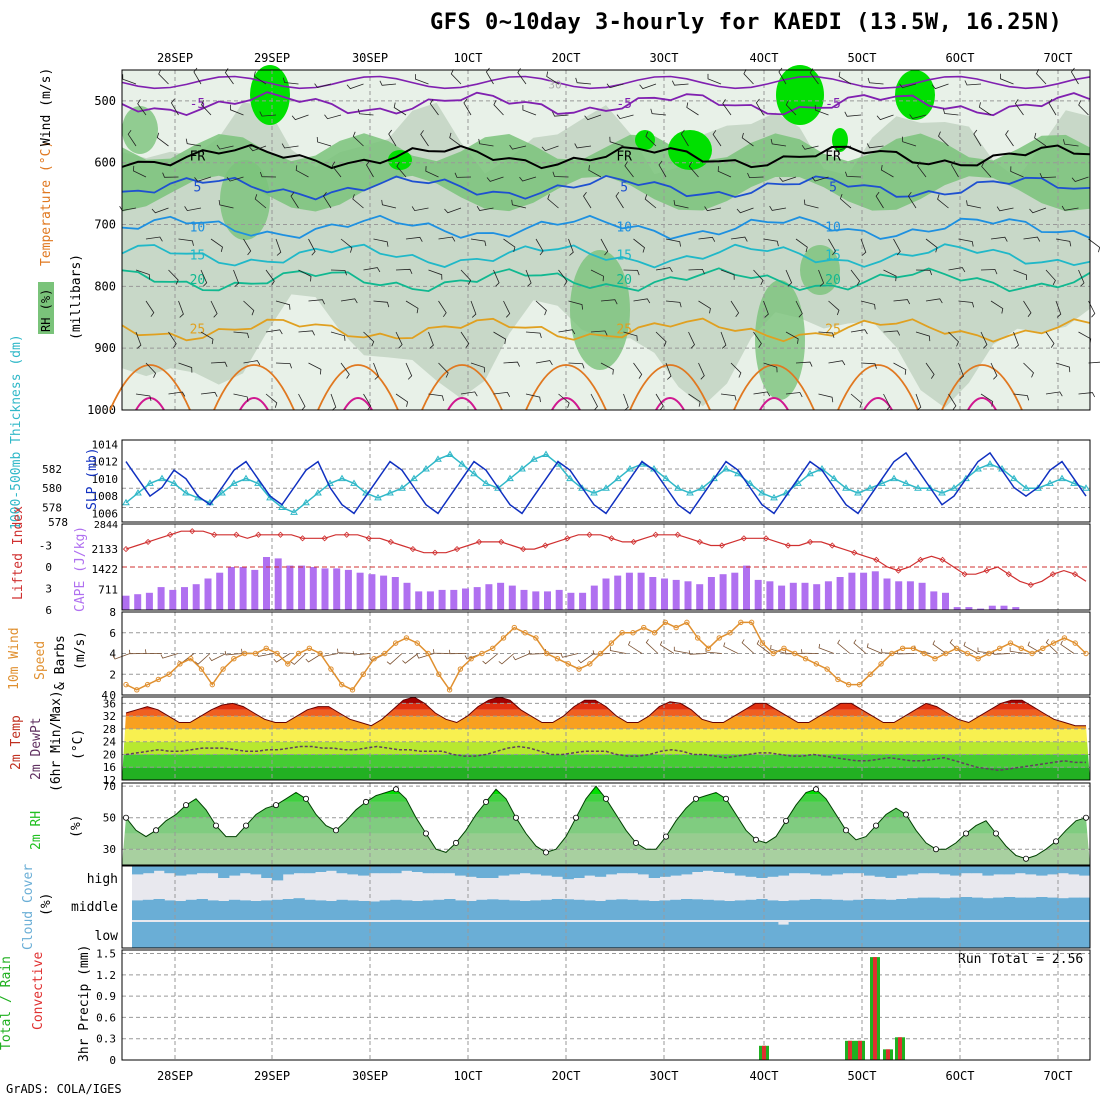 The image size is (1100, 1100). What do you see at coordinates (18, 553) in the screenshot?
I see `lifted-index-axis-label: Lifted Index` at bounding box center [18, 553].